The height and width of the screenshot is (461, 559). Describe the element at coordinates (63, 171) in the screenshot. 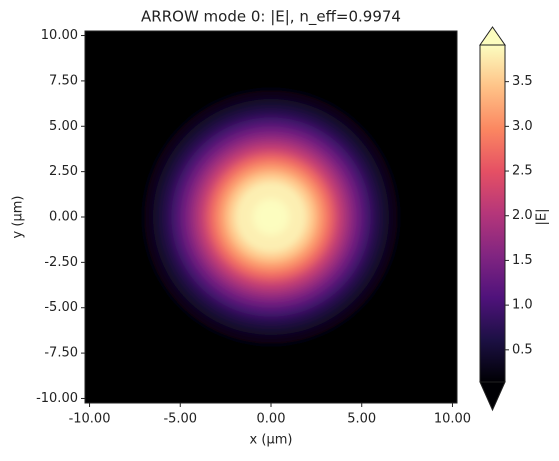

I see `y-tick-label: 2.50` at that location.